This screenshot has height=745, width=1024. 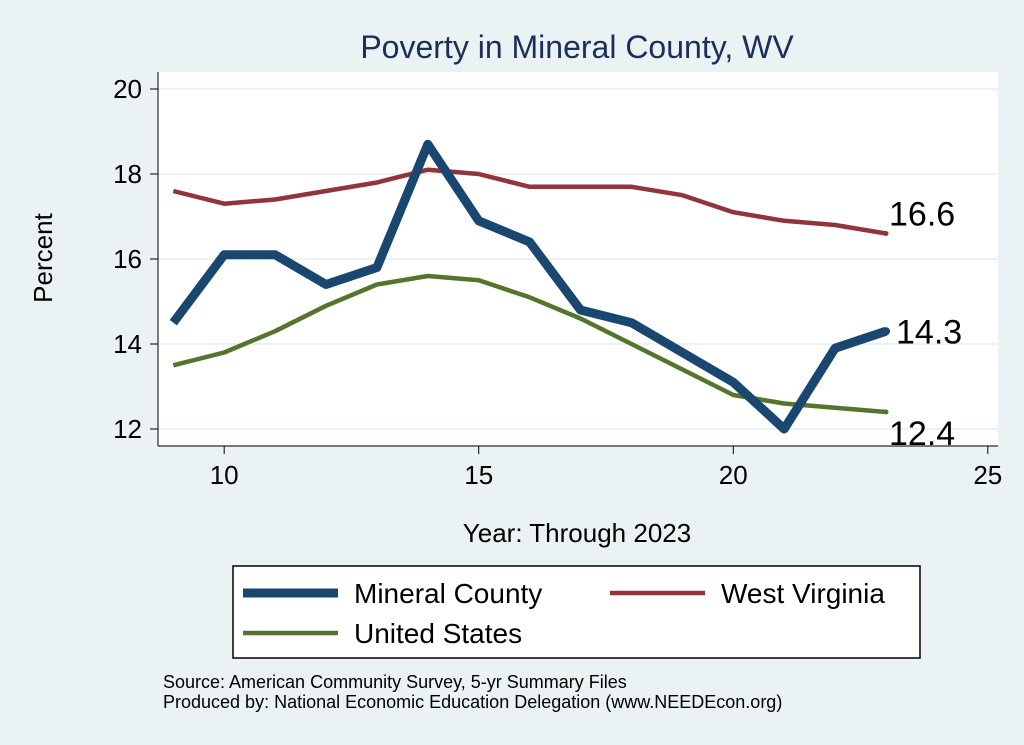 What do you see at coordinates (127, 174) in the screenshot?
I see `y-tick-label: 18` at bounding box center [127, 174].